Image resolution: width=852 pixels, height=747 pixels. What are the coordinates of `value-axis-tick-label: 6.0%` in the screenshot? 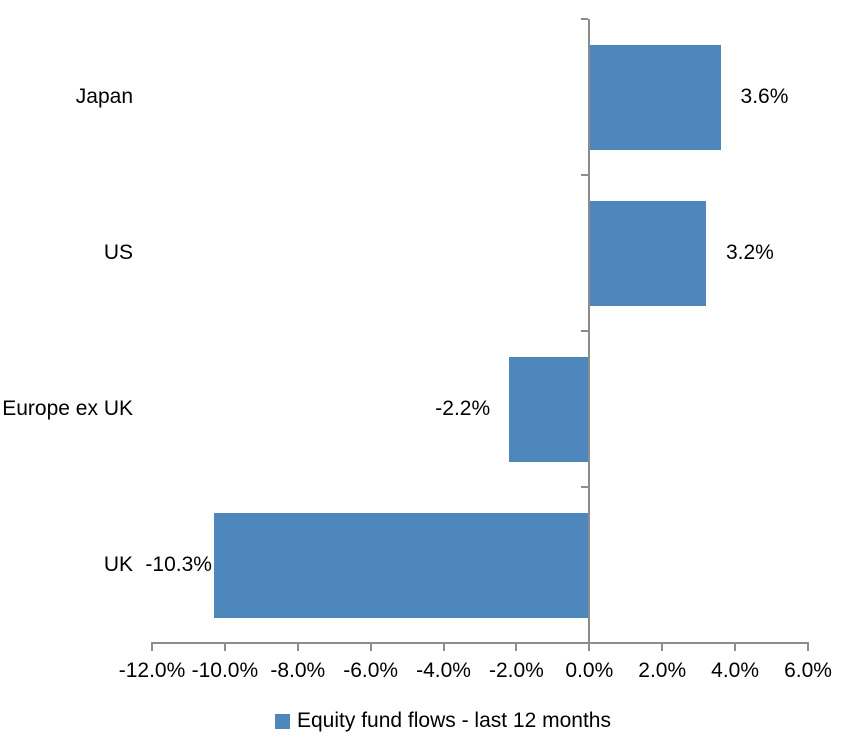 It's located at (808, 670).